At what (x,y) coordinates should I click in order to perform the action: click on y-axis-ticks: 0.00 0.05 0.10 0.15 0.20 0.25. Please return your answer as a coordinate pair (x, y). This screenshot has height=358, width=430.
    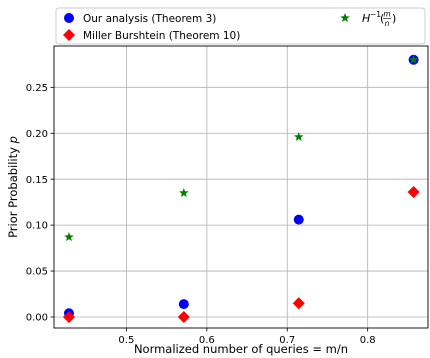
    Looking at the image, I should click on (40, 203).